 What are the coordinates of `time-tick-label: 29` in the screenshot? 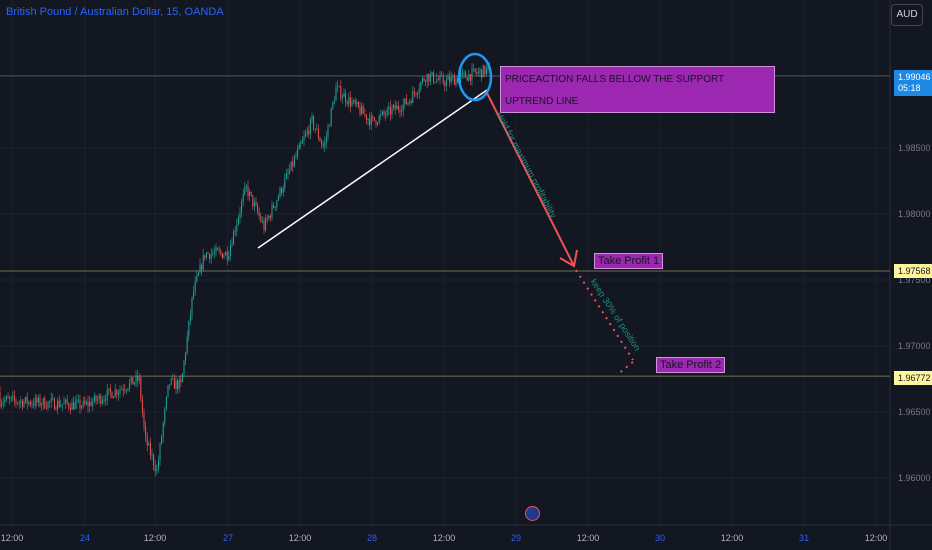 It's located at (516, 538).